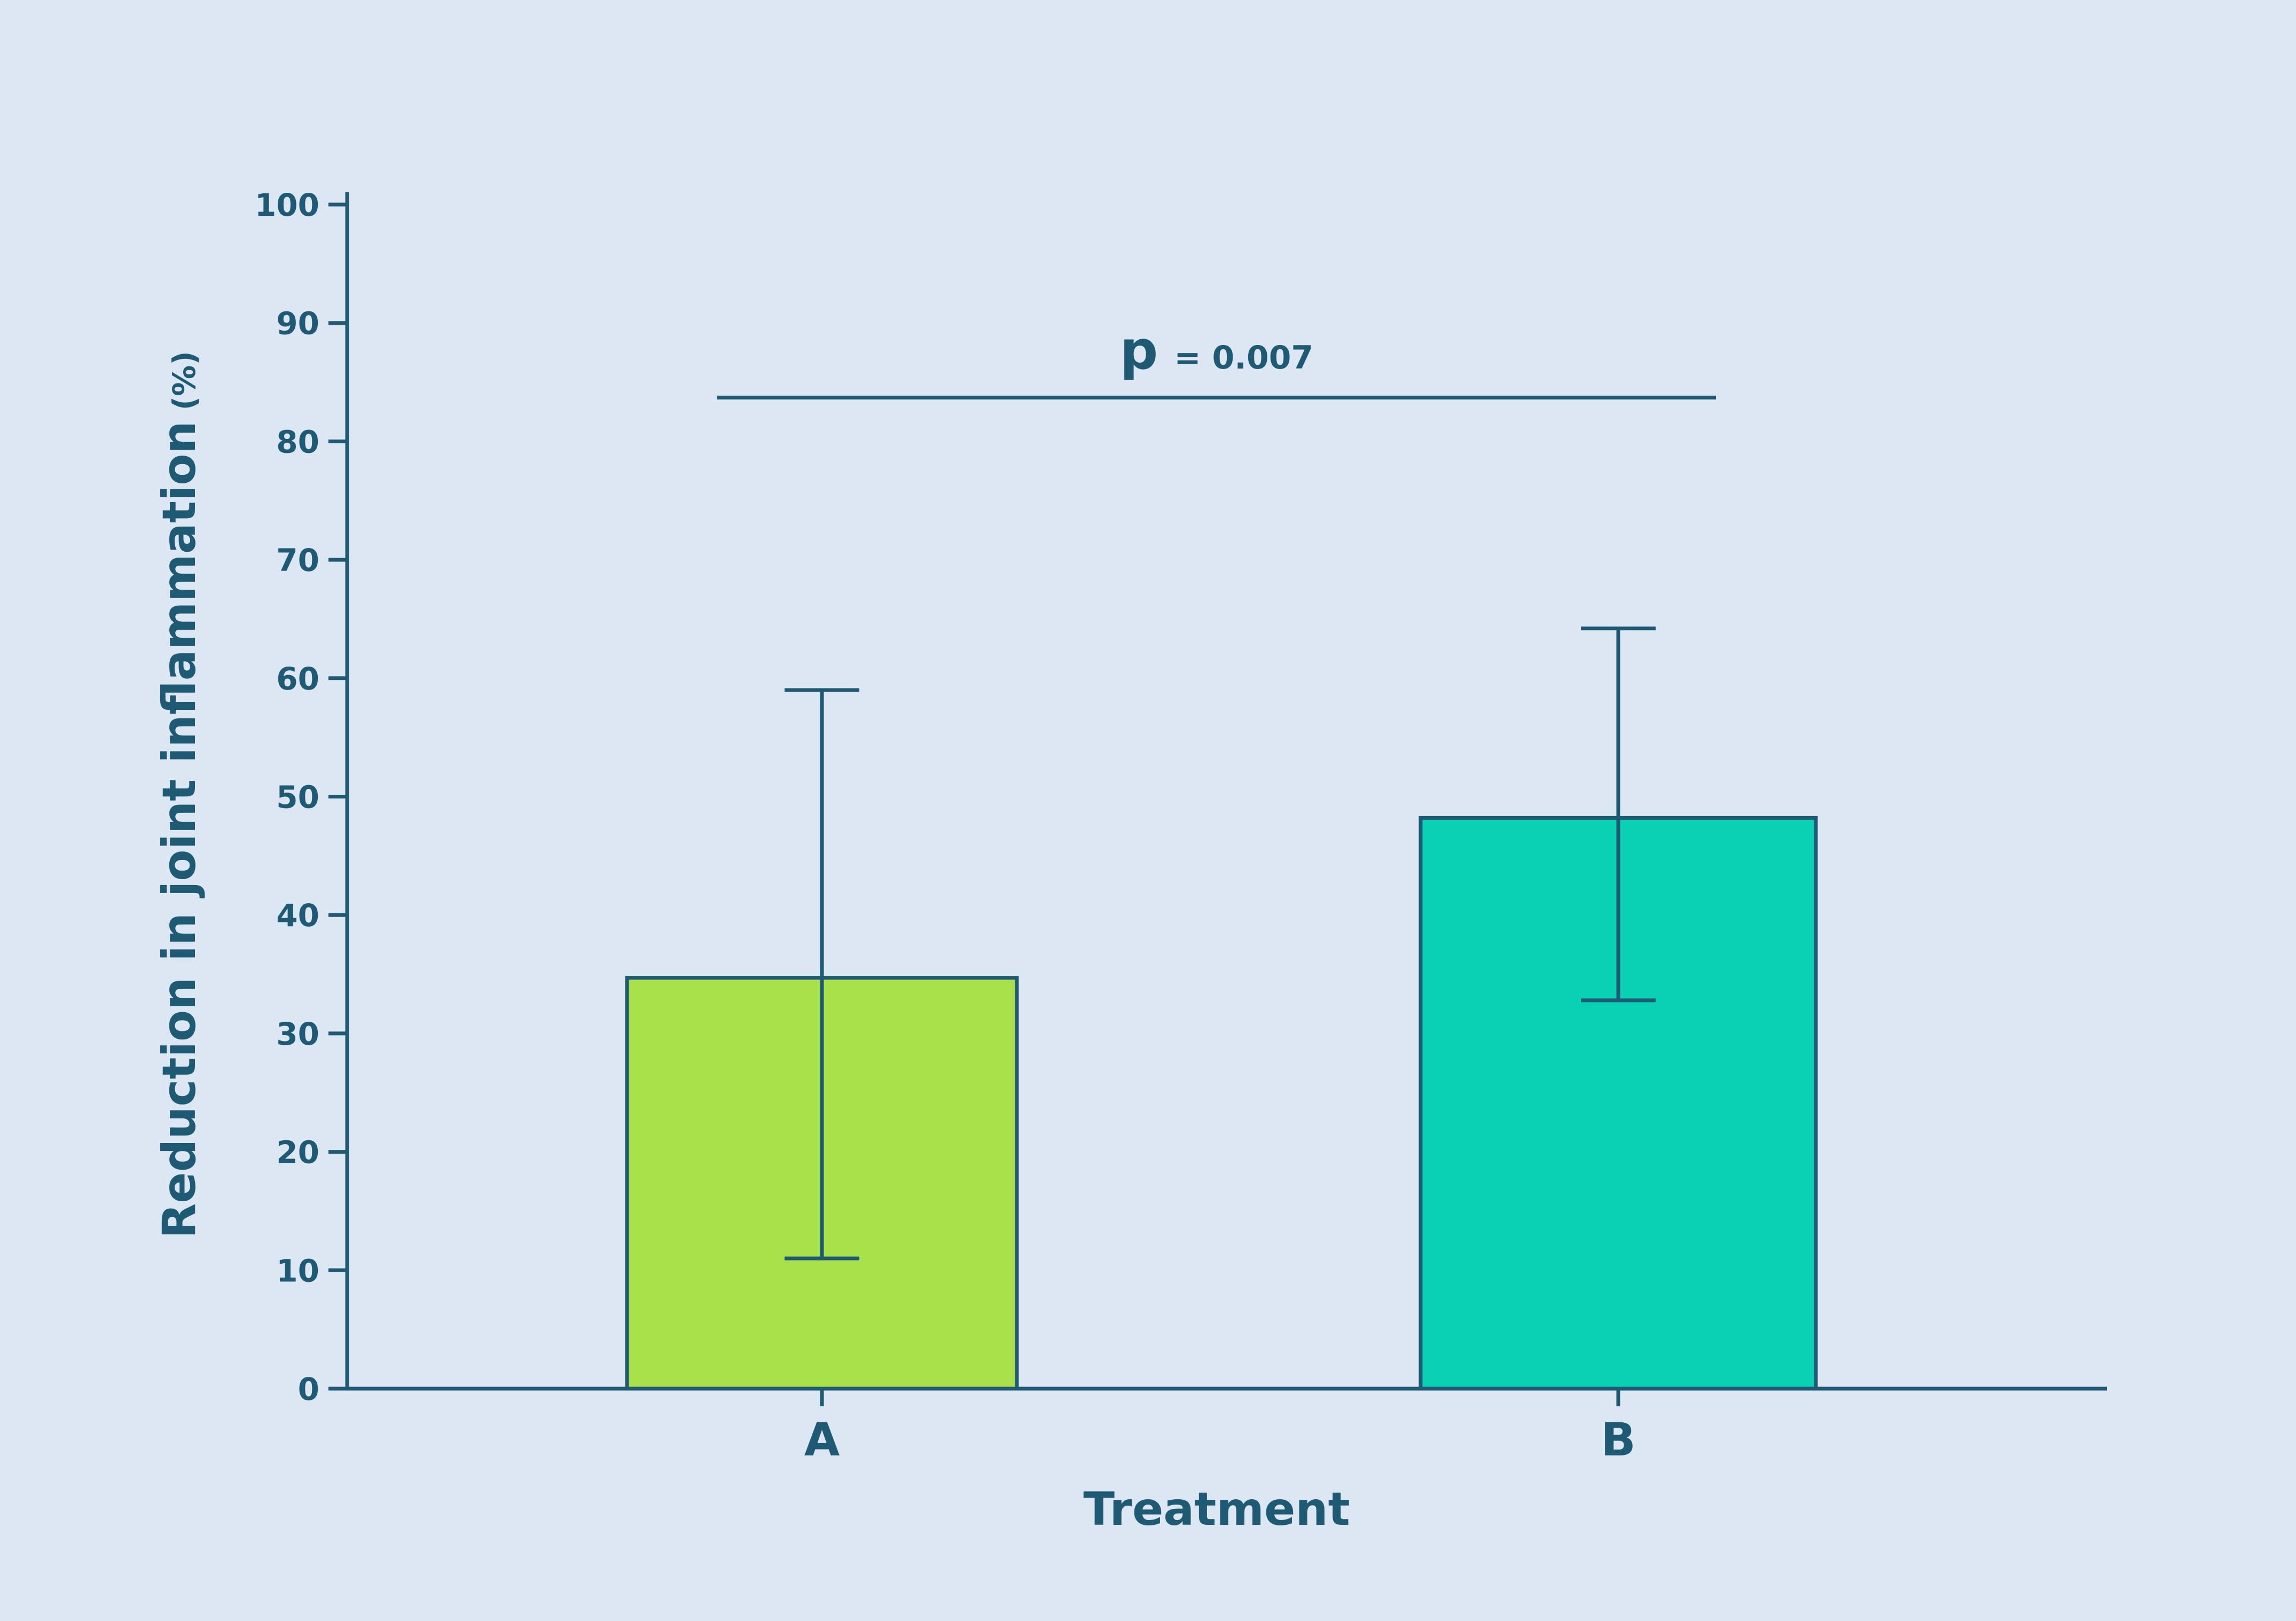  What do you see at coordinates (1618, 1440) in the screenshot?
I see `x-tick-label-B: B` at bounding box center [1618, 1440].